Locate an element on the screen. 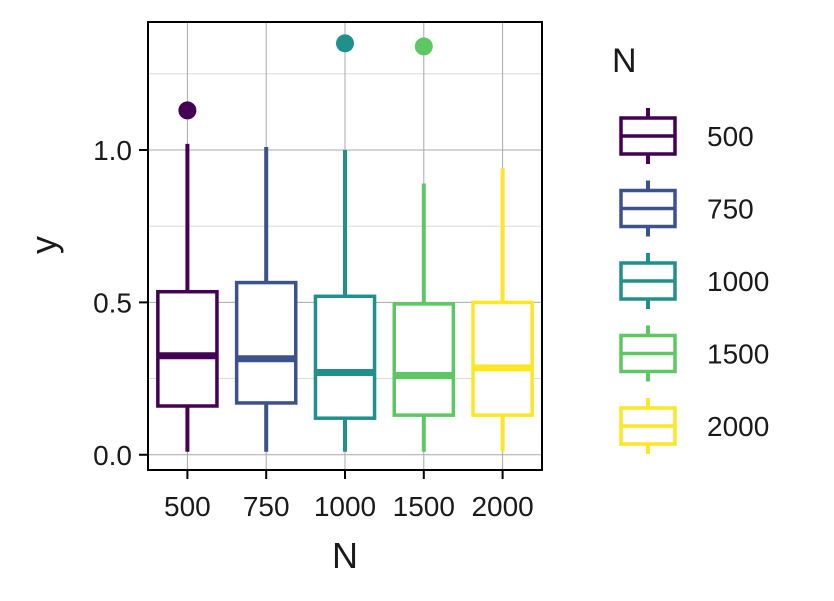  legend-item-1500: 1500 is located at coordinates (694, 353).